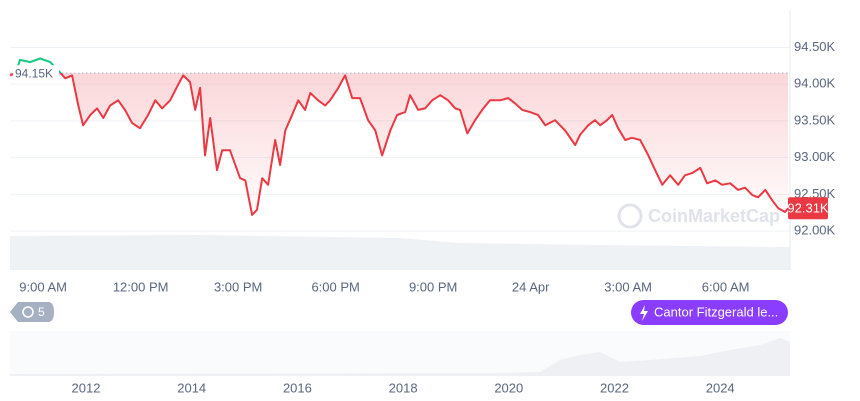 The image size is (860, 401). I want to click on reference-label: 94.15K, so click(34, 73).